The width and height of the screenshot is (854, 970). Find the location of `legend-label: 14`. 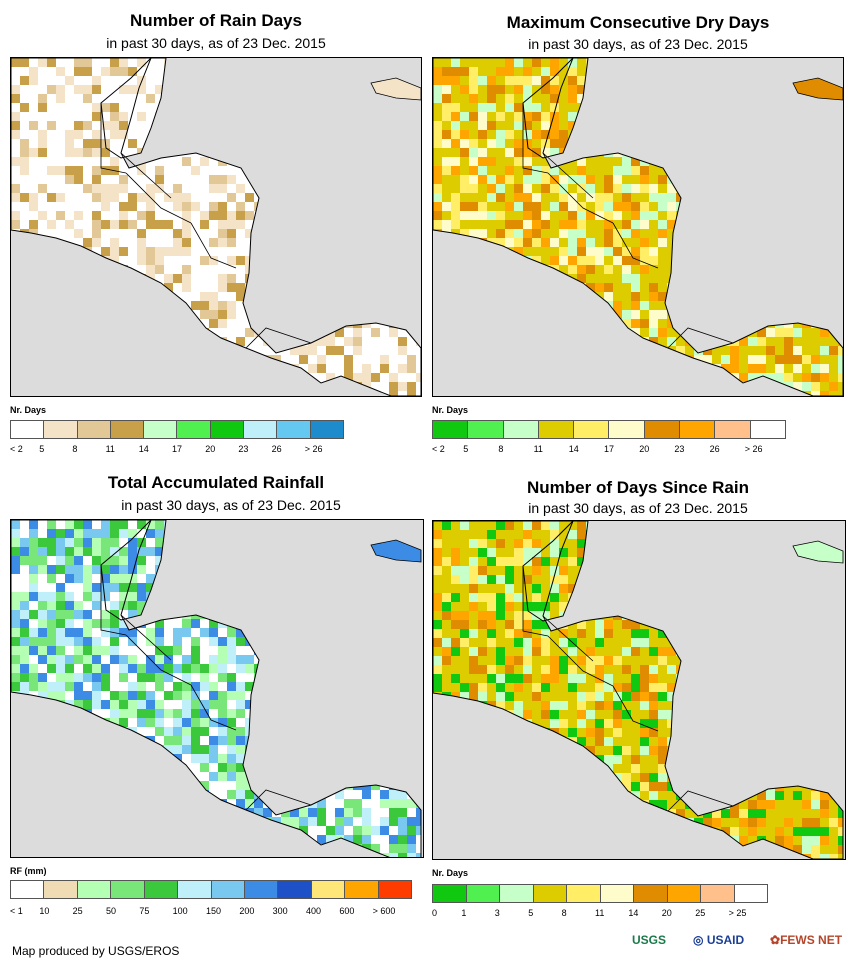

legend-label: 14 is located at coordinates (573, 449).